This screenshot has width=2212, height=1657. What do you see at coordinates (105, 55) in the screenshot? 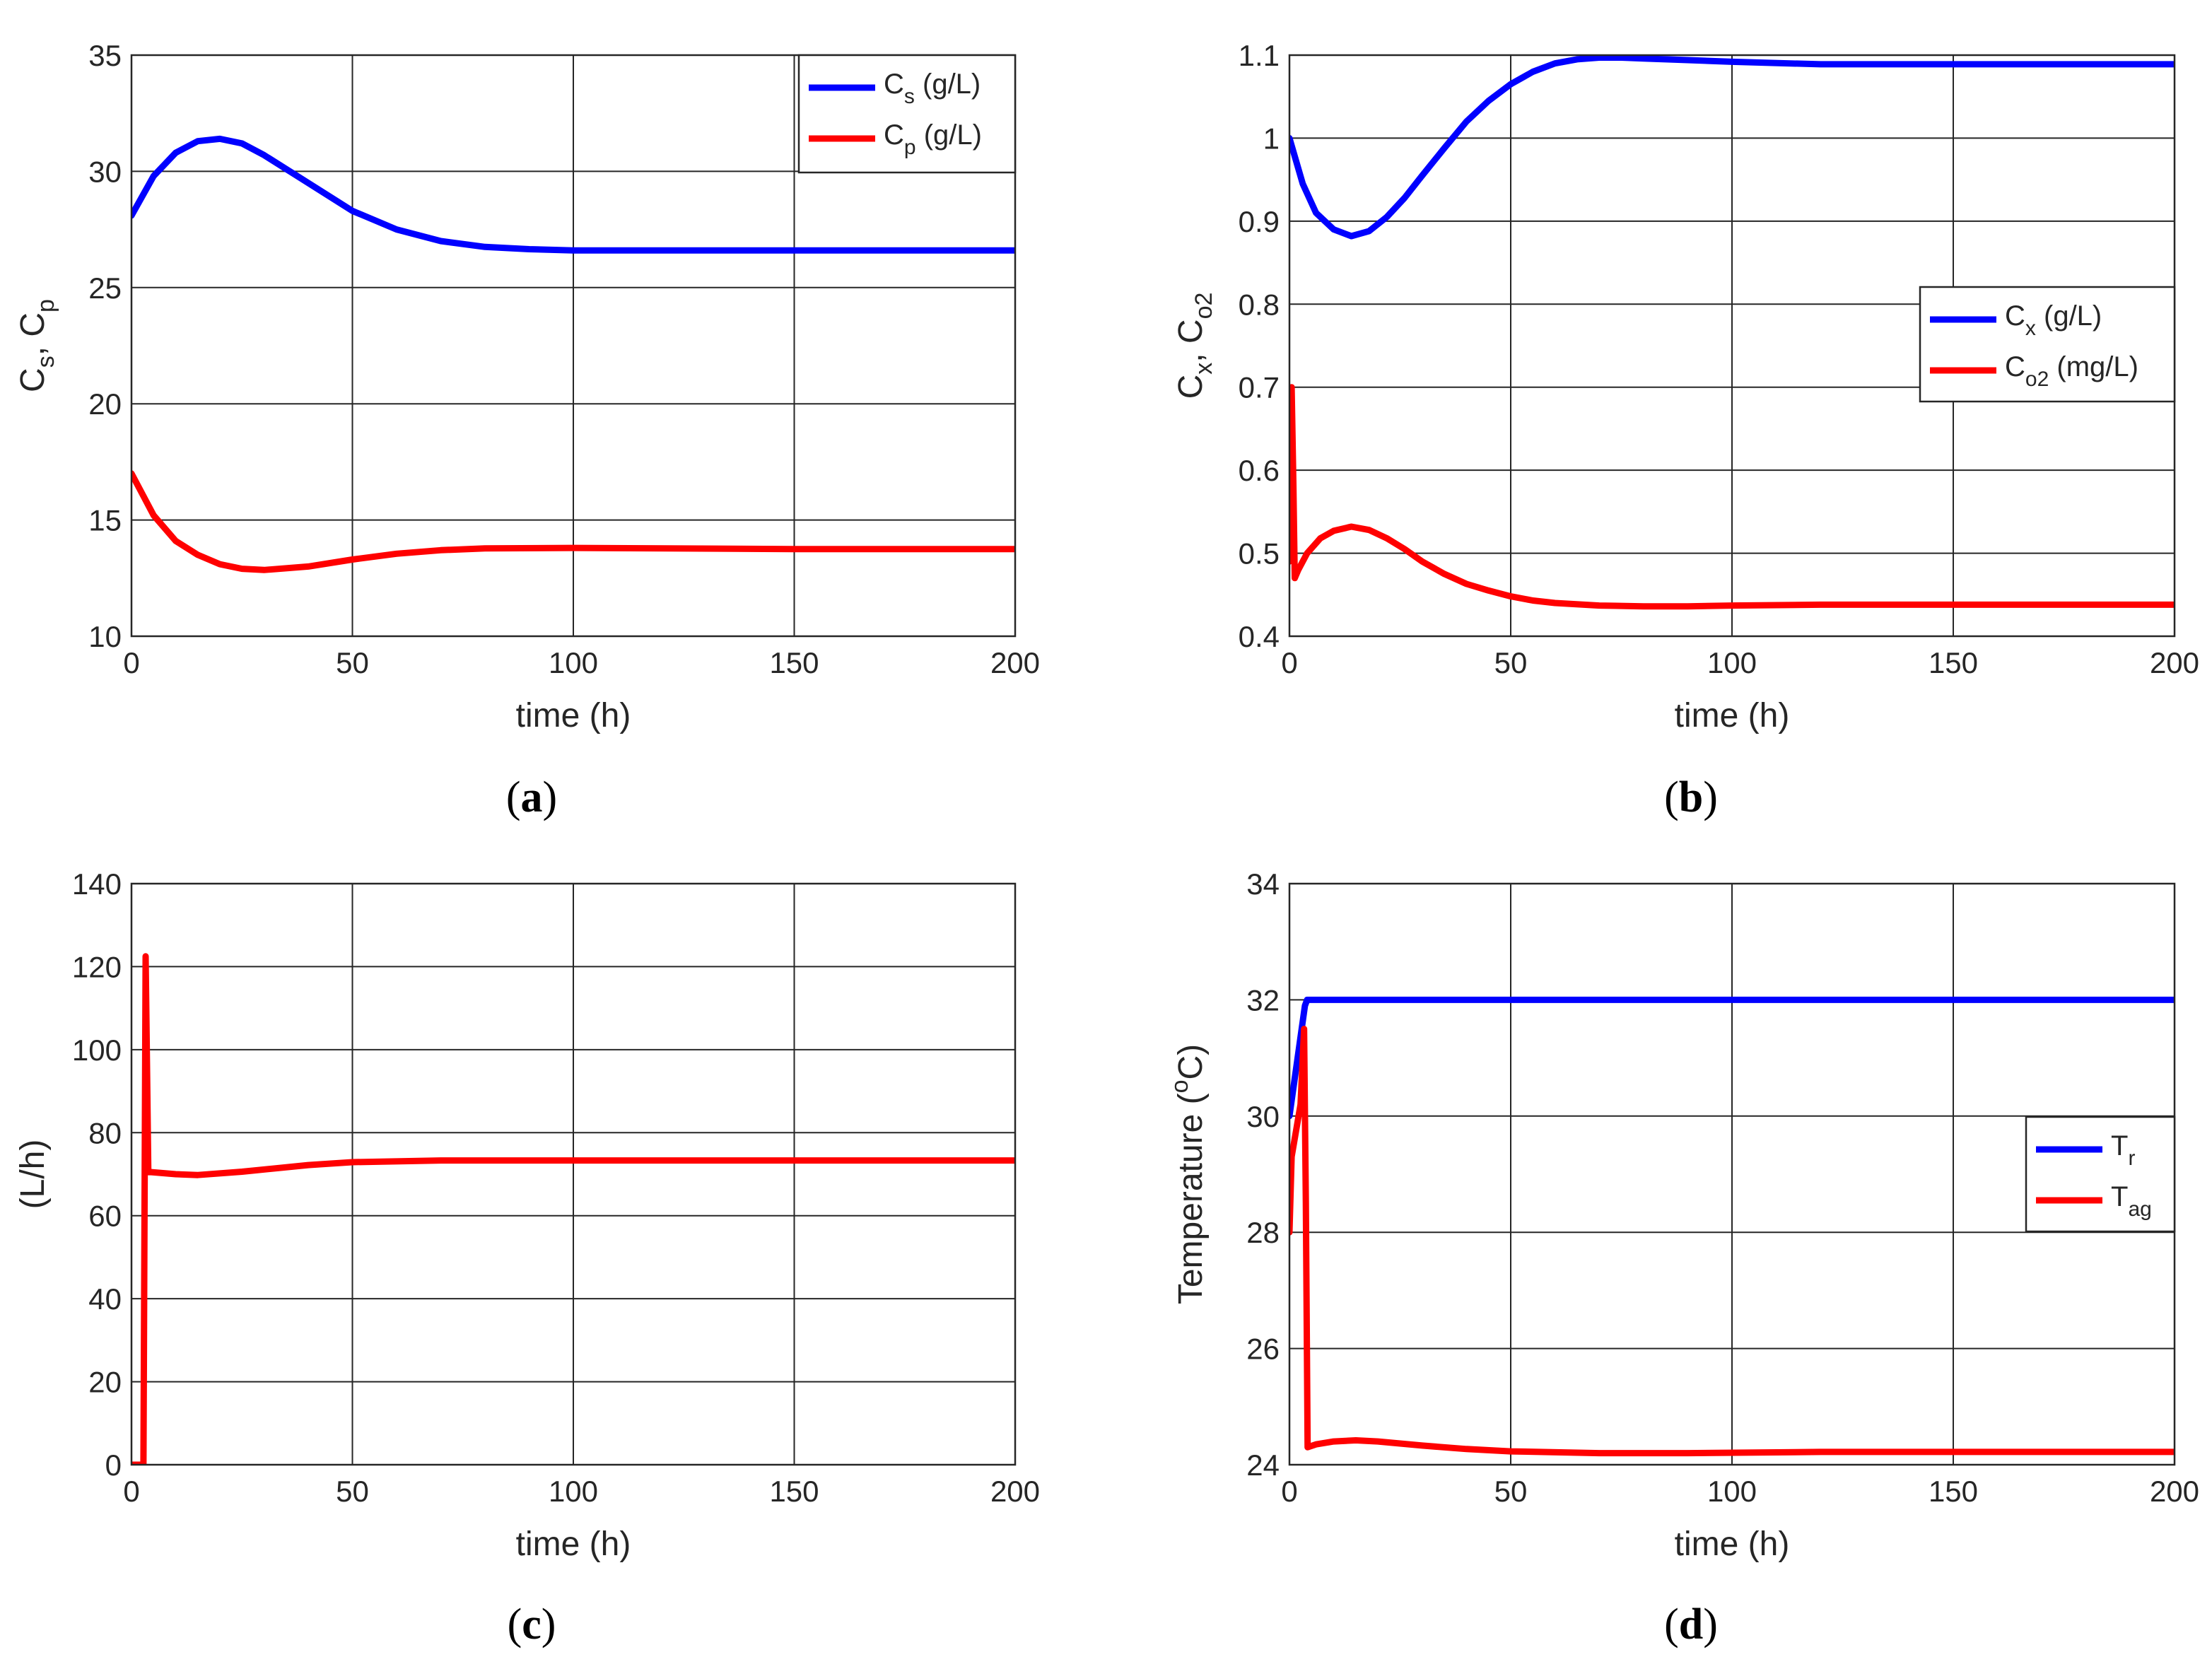
I see `y-tick-label: 35` at bounding box center [105, 55].